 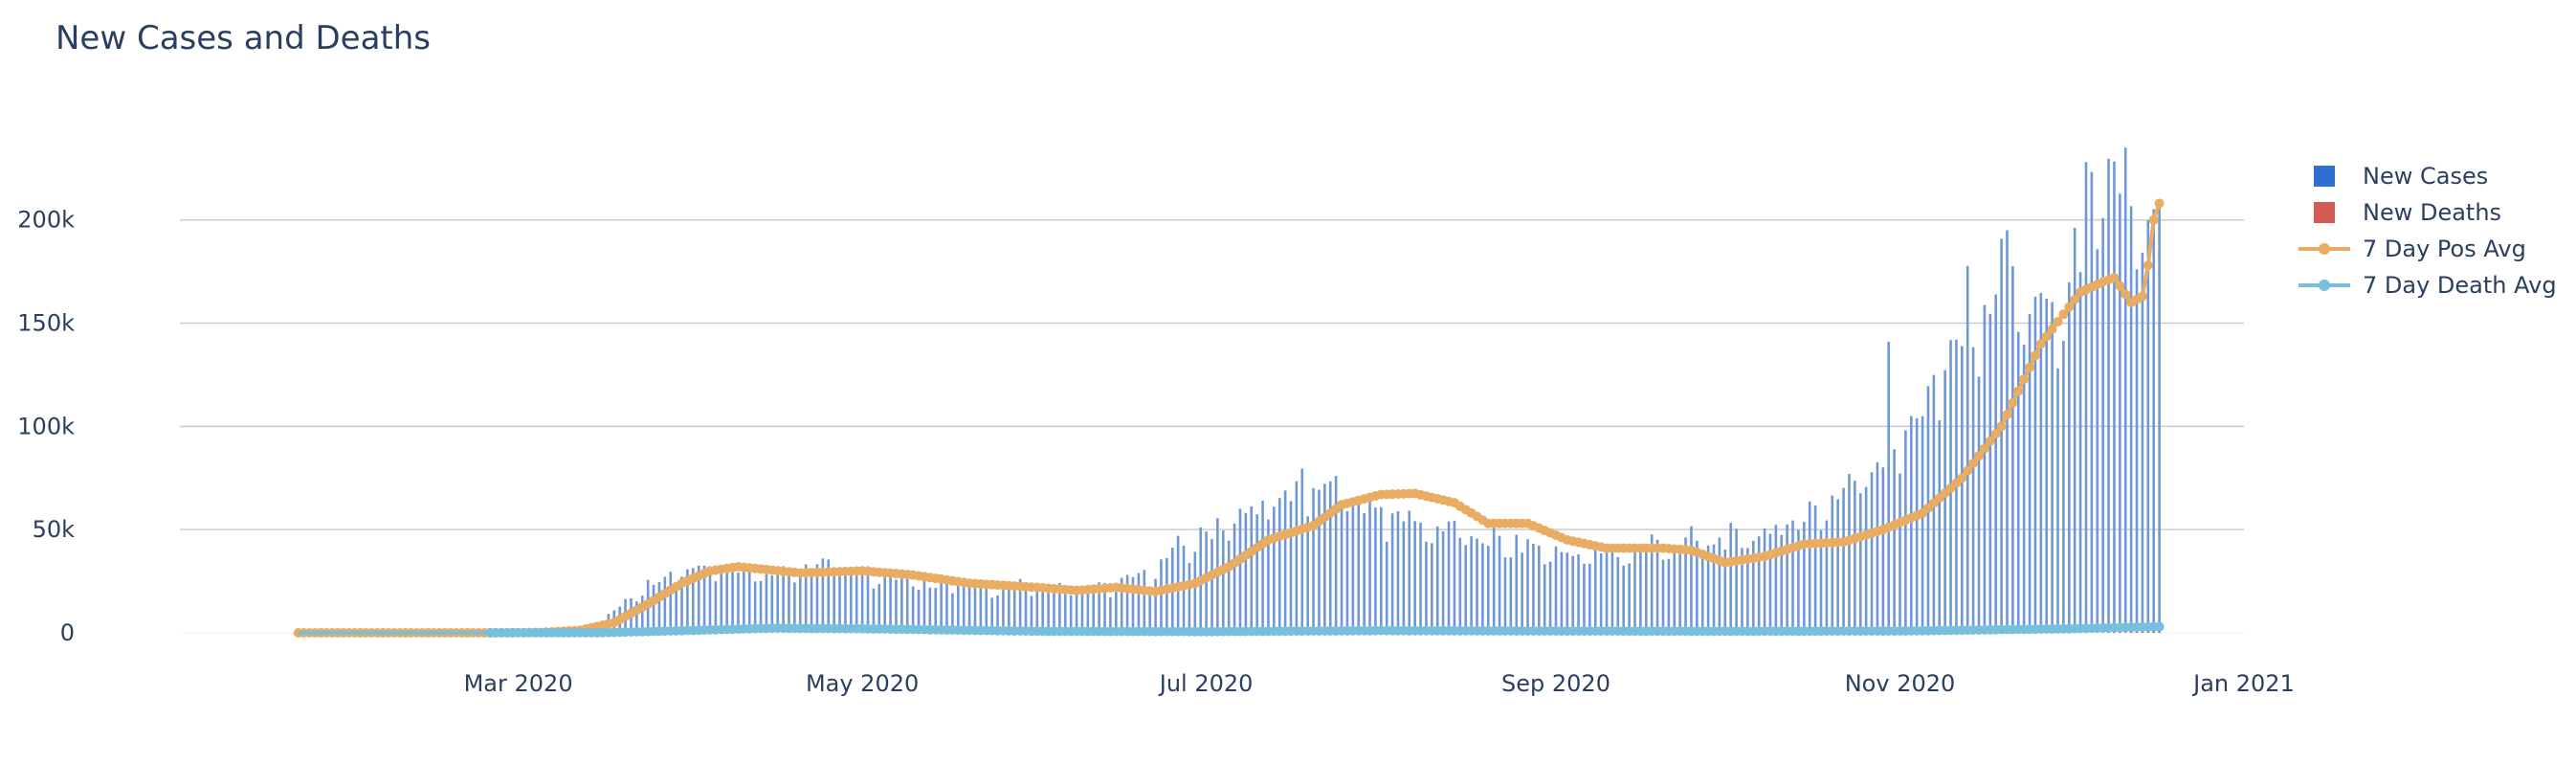 I want to click on legend-marker, so click(x=2324, y=249).